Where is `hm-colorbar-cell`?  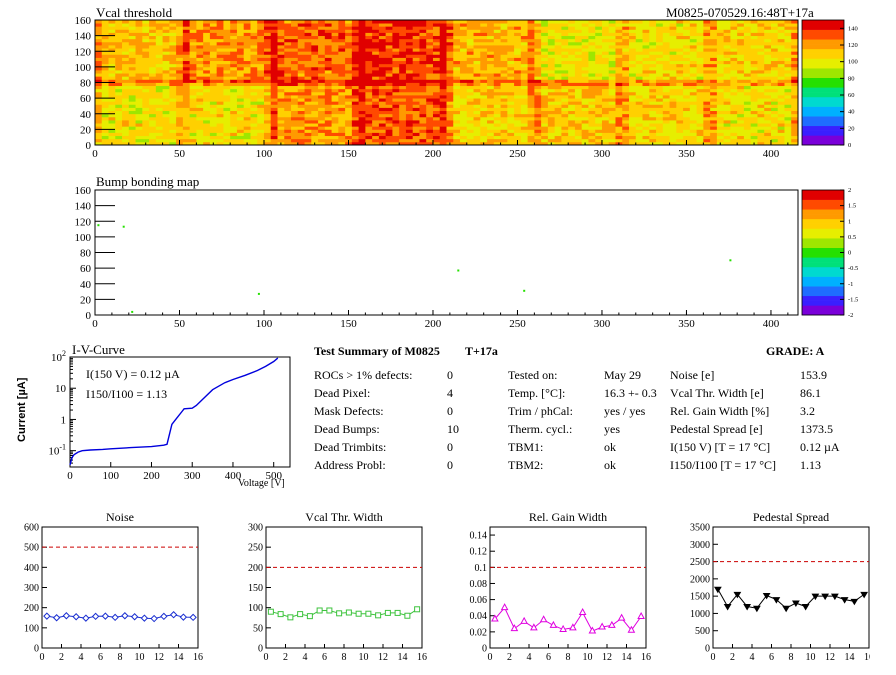 hm-colorbar-cell is located at coordinates (823, 95).